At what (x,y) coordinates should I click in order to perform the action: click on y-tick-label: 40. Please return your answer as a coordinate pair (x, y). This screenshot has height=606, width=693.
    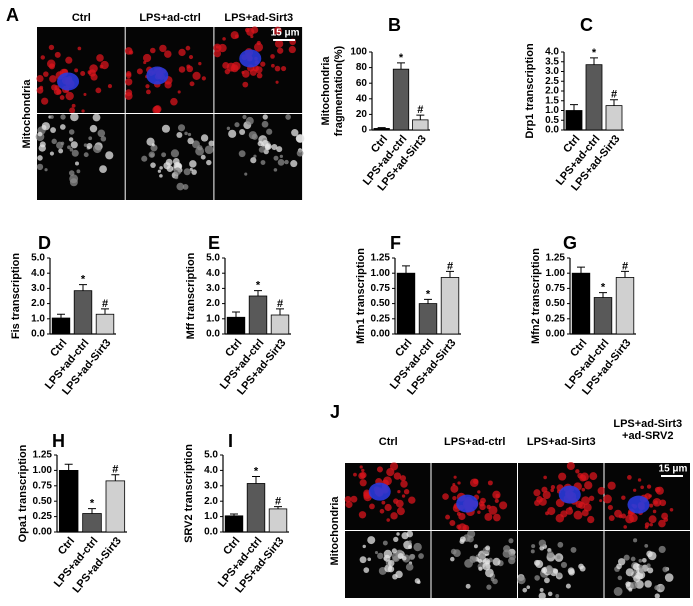
    Looking at the image, I should click on (362, 98).